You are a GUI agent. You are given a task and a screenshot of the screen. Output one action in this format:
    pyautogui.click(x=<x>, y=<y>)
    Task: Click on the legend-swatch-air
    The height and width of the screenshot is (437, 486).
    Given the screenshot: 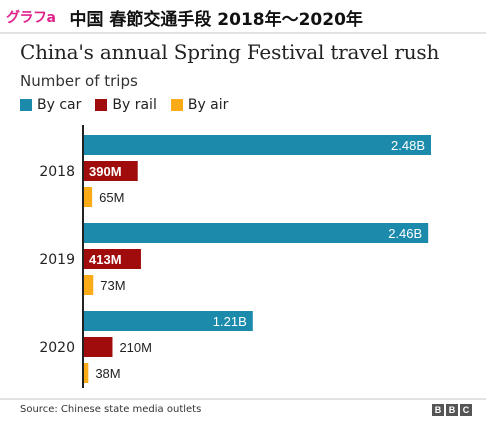 What is the action you would take?
    pyautogui.click(x=176, y=105)
    